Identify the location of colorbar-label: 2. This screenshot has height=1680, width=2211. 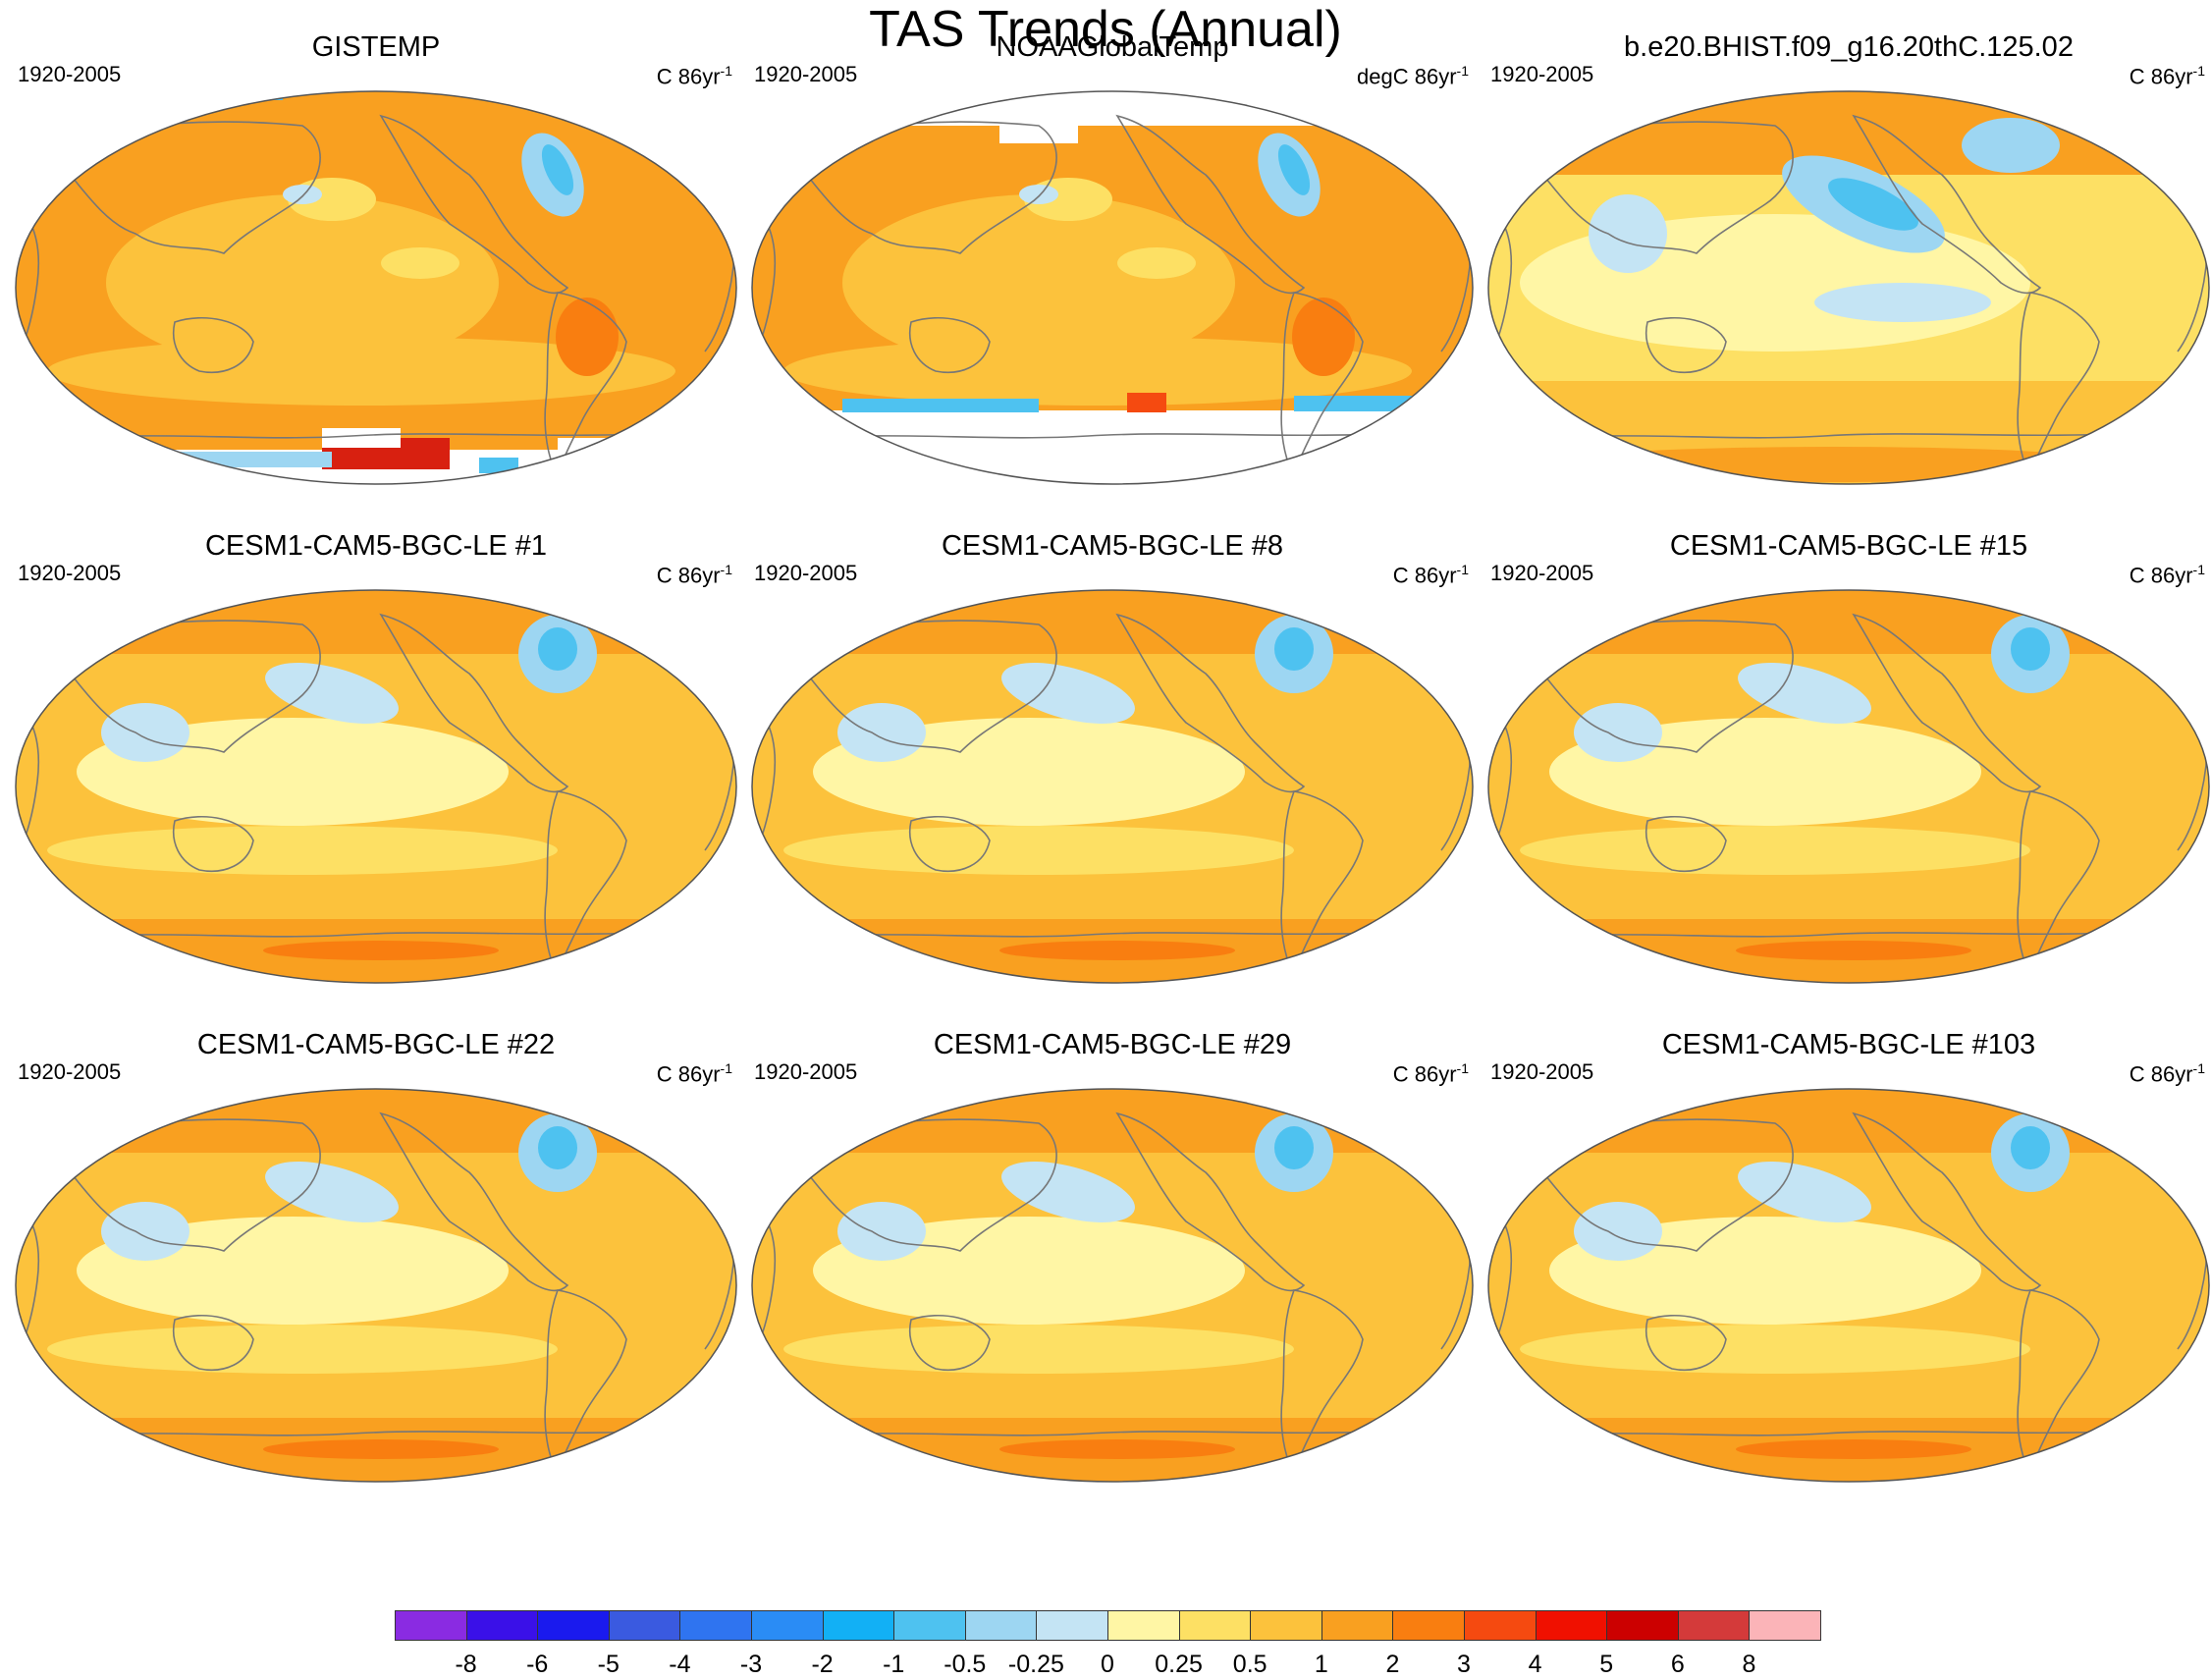
(1392, 1664).